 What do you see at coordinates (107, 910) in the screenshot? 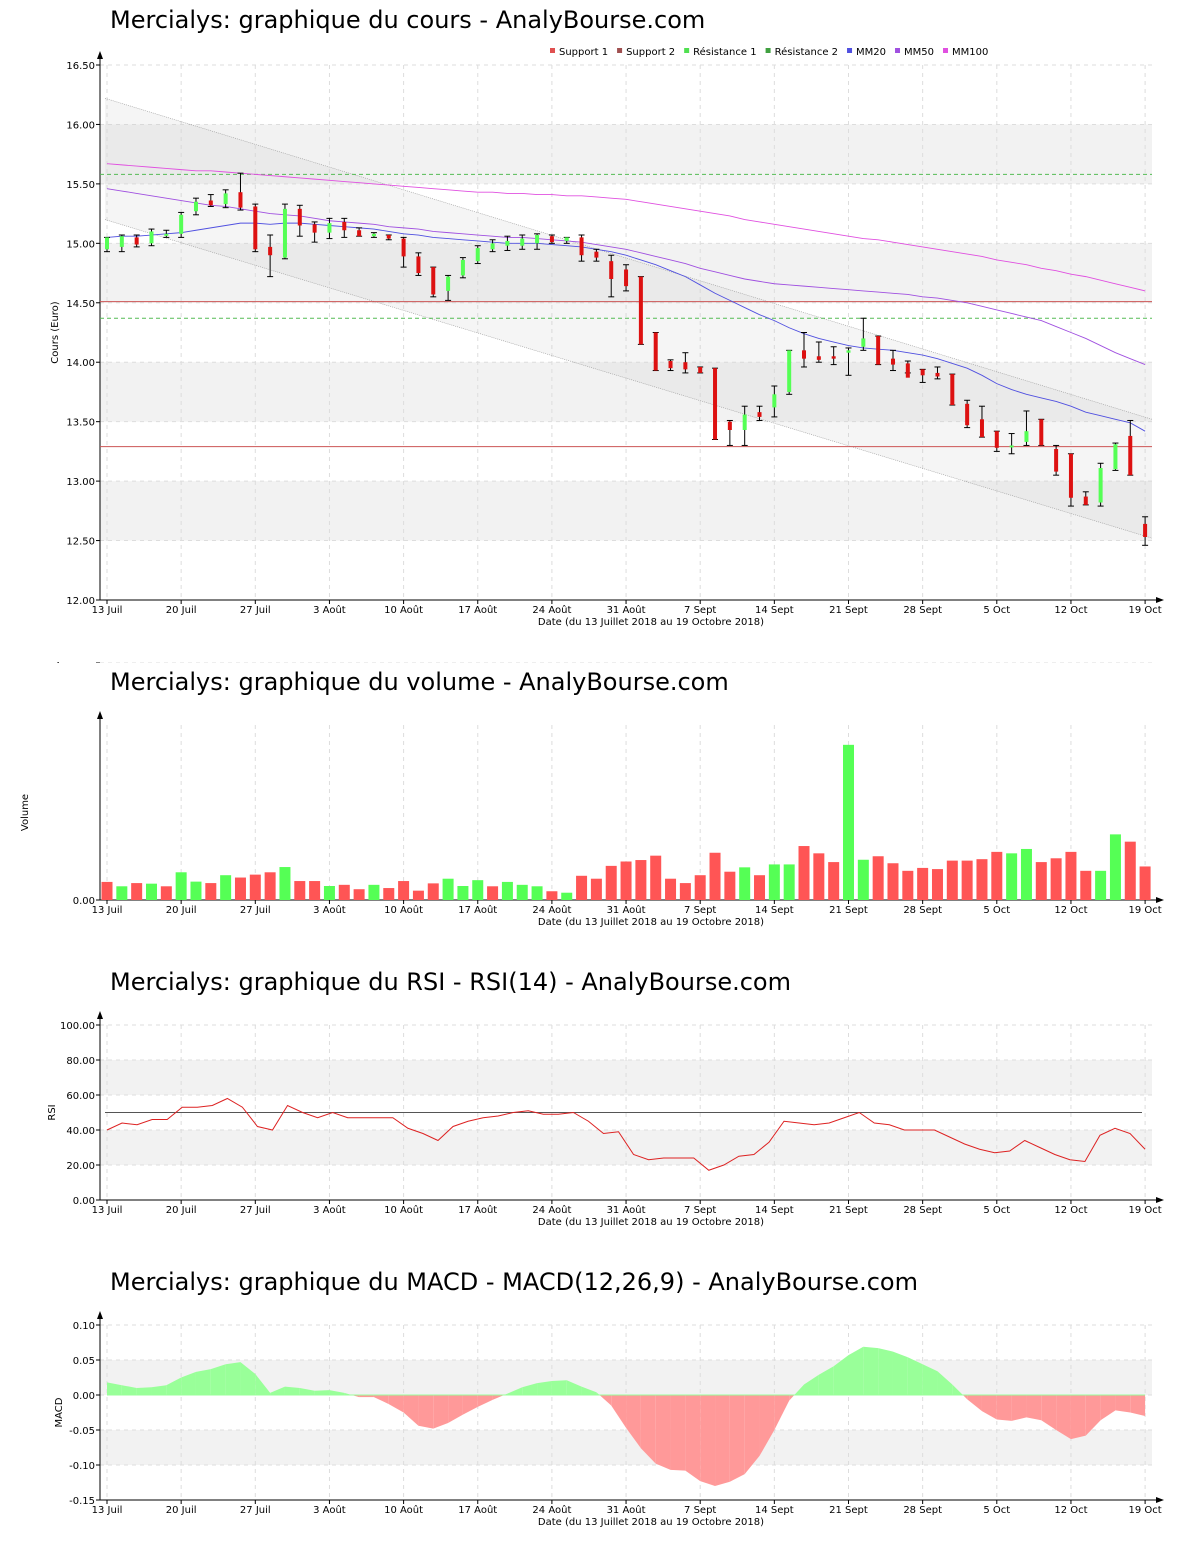
I see `x-tick-label: 13 Juil` at bounding box center [107, 910].